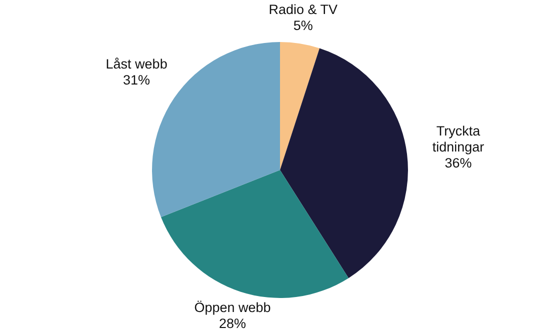 Image resolution: width=550 pixels, height=329 pixels. What do you see at coordinates (458, 138) in the screenshot?
I see `slice-label: Tryckta tidningar` at bounding box center [458, 138].